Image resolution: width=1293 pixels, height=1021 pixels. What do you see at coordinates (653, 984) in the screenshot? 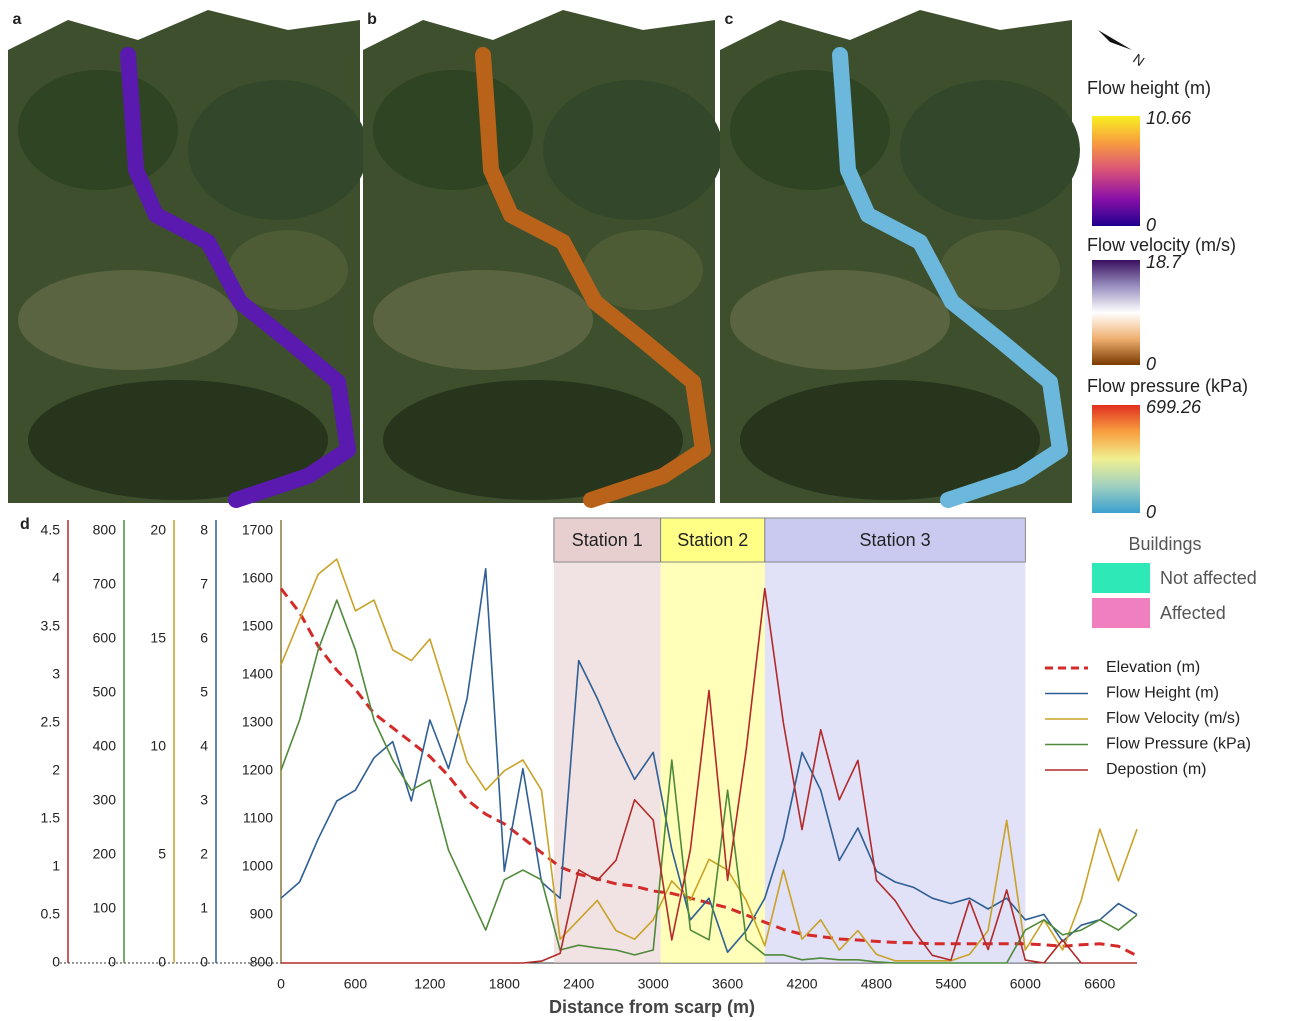
I see `x-tick-label: 3000` at bounding box center [653, 984].